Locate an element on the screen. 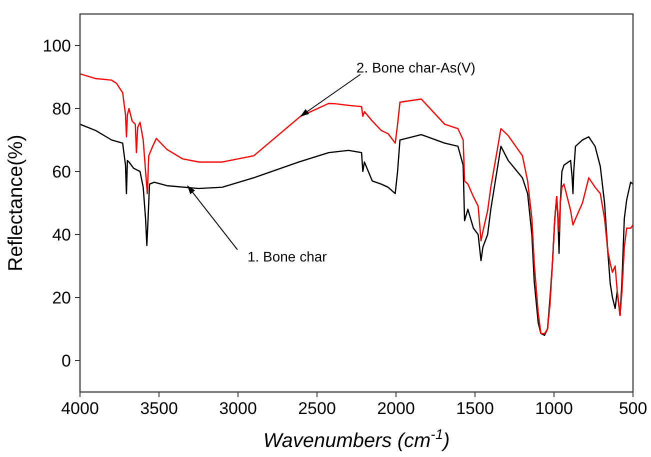 The image size is (651, 457). x-tick-label: 4000 is located at coordinates (80, 408).